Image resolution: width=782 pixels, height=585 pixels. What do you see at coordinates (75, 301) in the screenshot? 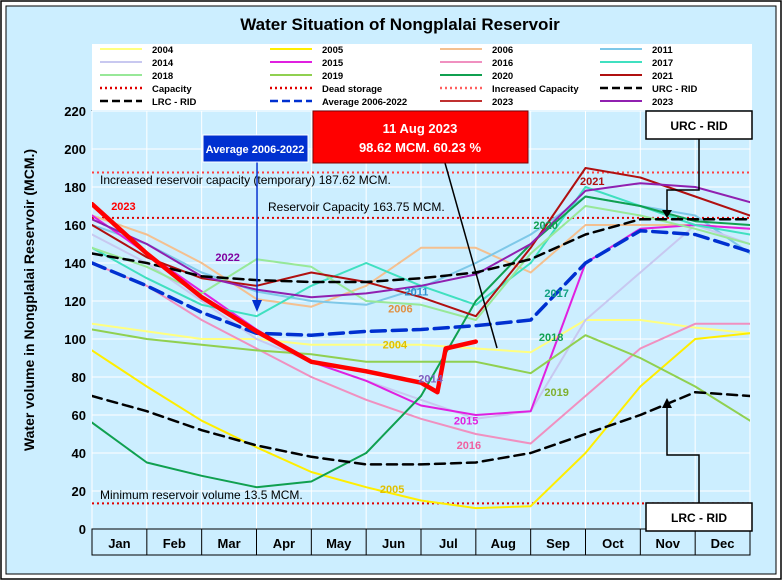
I see `y-tick-label-120: 120` at bounding box center [75, 301].